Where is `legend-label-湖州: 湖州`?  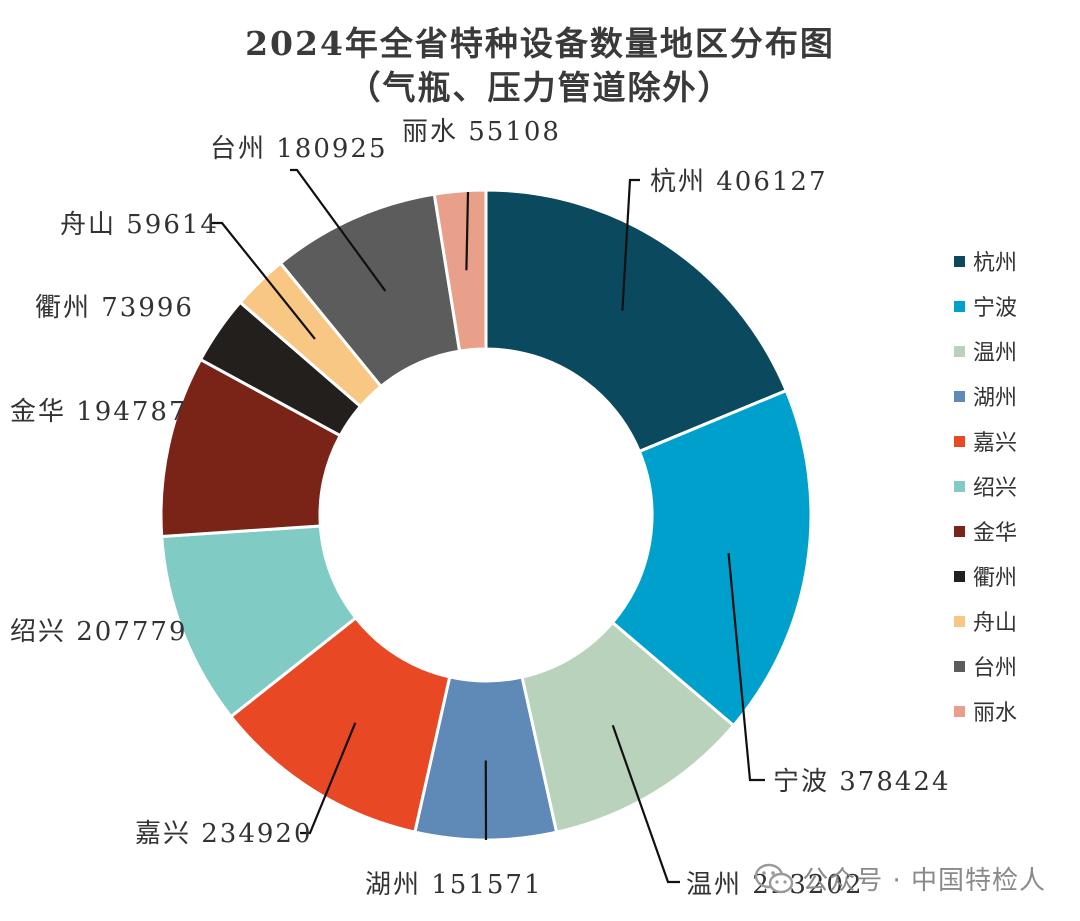
legend-label-湖州: 湖州 is located at coordinates (995, 398).